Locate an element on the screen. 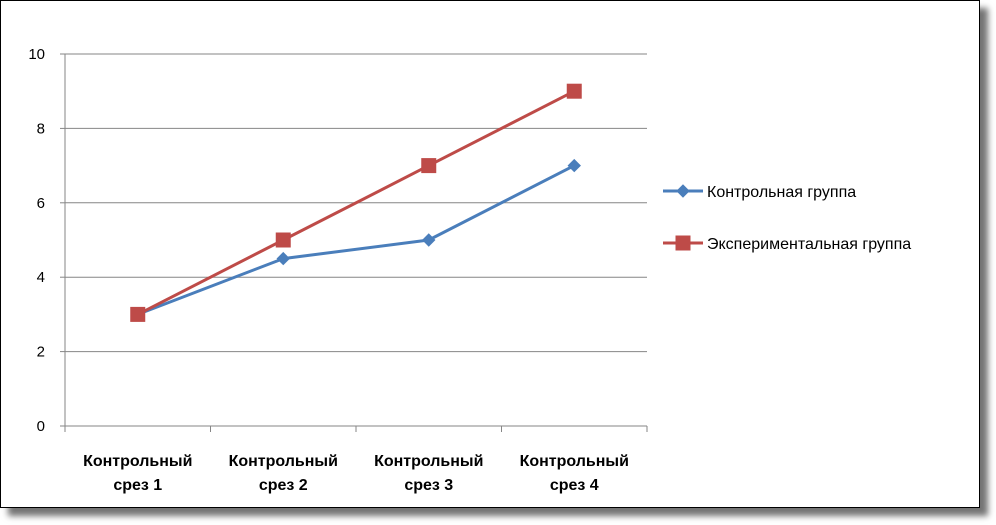 The height and width of the screenshot is (525, 996). y-tick-label: 4 is located at coordinates (41, 277).